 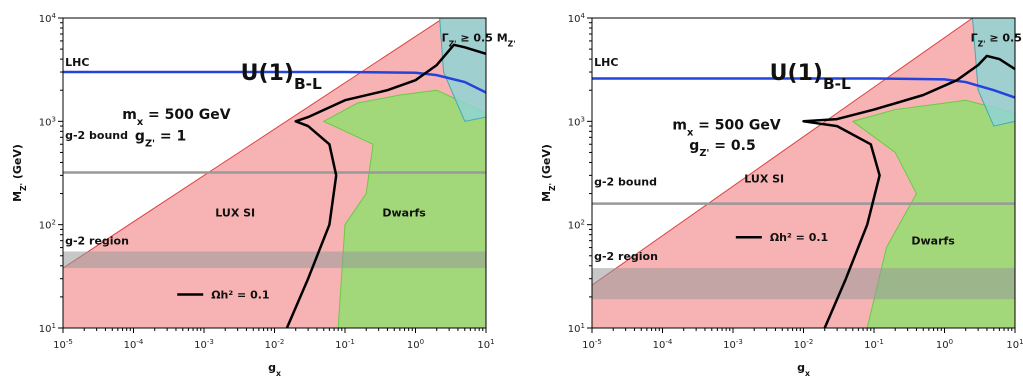 What do you see at coordinates (160, 138) in the screenshot?
I see `benchmark-coupling: gZ' = 1` at bounding box center [160, 138].